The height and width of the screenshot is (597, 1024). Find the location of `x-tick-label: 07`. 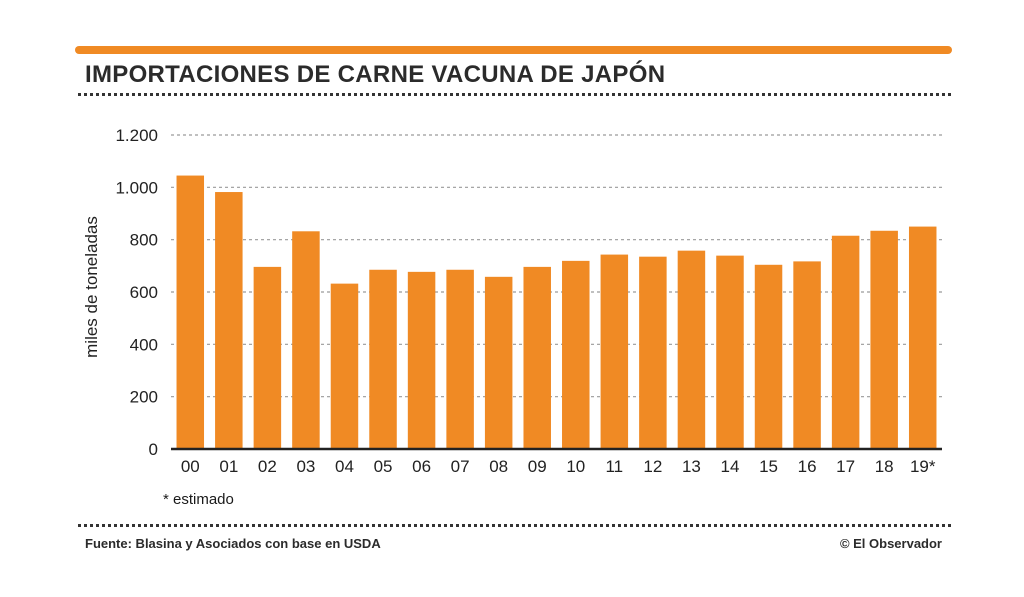

x-tick-label: 07 is located at coordinates (460, 466).